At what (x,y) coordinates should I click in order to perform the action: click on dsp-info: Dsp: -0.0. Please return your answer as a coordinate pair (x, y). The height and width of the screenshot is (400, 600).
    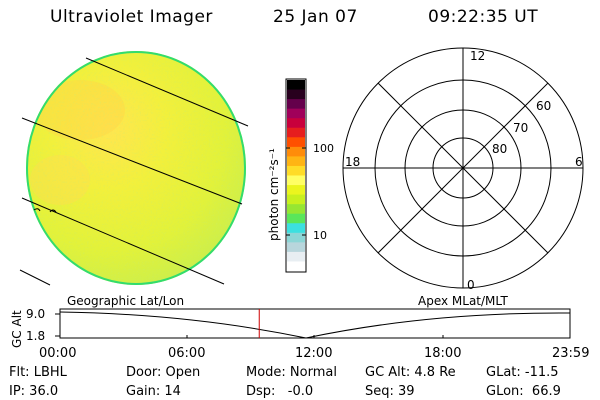
    Looking at the image, I should click on (280, 391).